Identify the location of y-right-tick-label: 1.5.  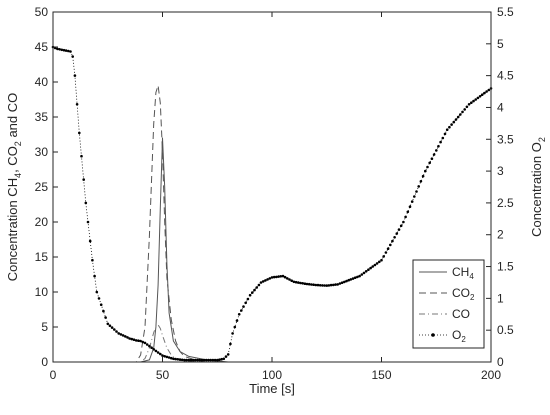
(505, 267).